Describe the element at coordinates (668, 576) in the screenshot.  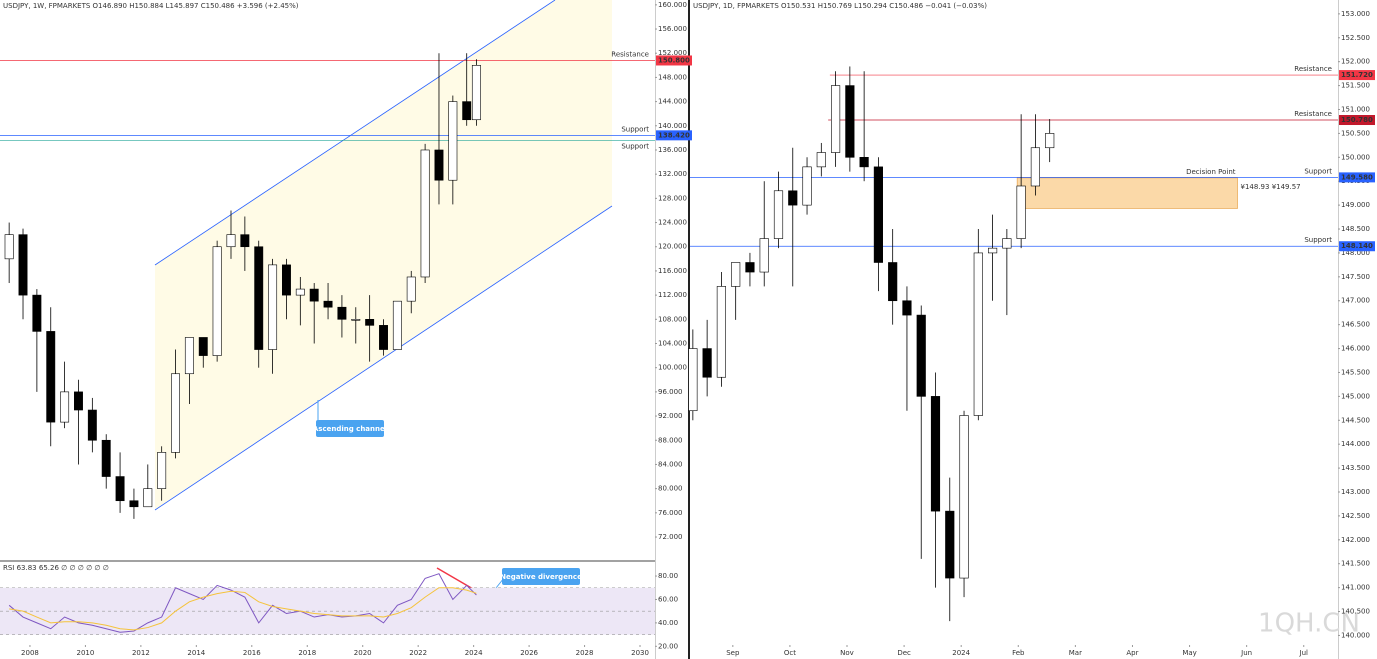
I see `y-tick-label: 80.00` at that location.